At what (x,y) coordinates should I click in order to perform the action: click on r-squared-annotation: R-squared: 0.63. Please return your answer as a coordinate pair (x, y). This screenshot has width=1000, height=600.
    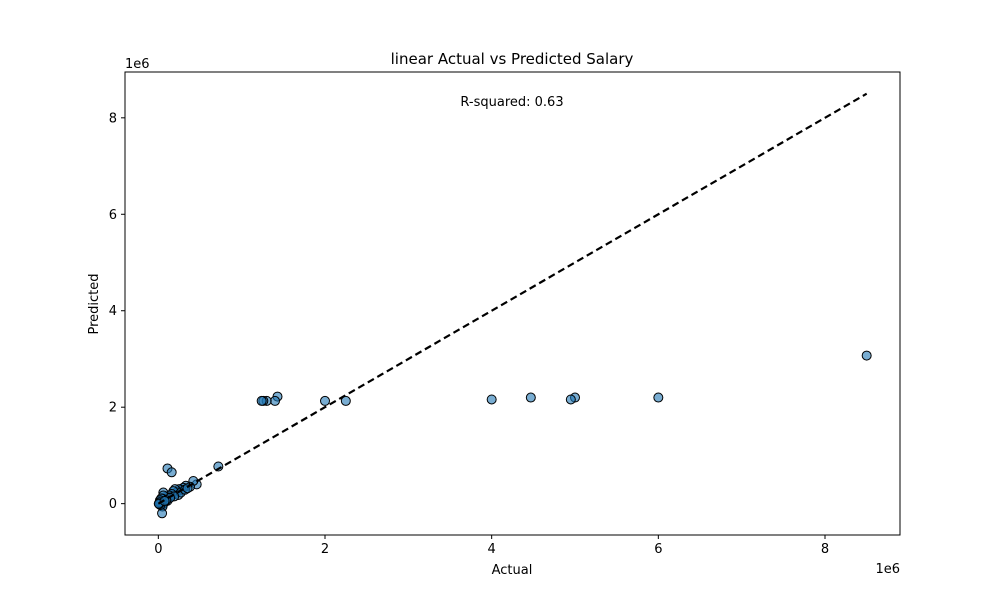
    Looking at the image, I should click on (511, 102).